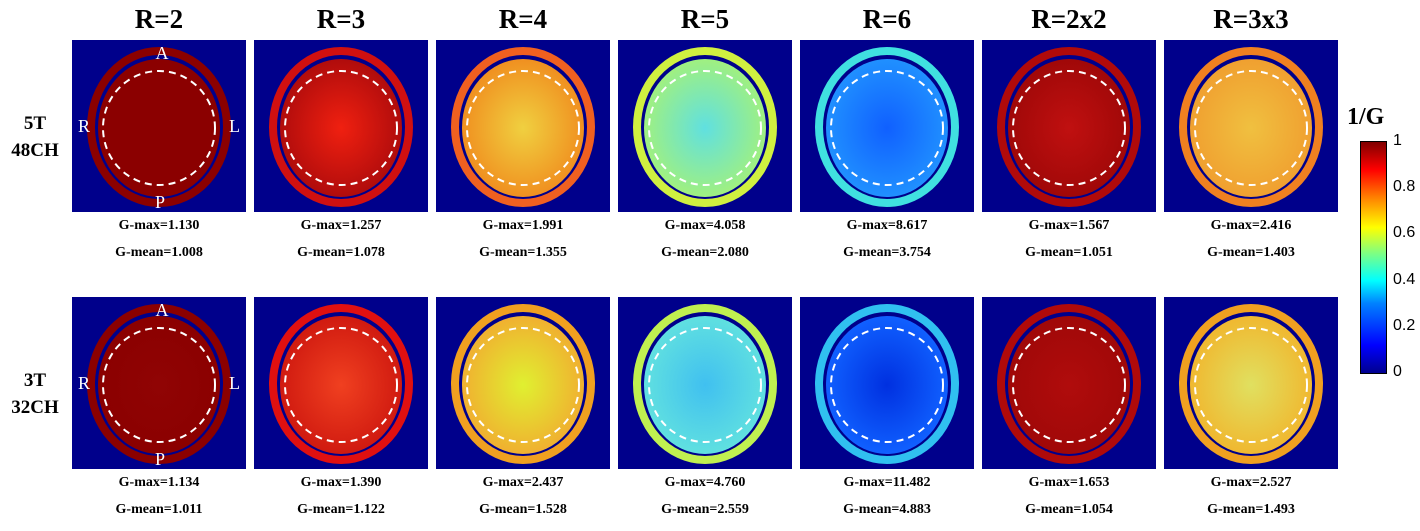 This screenshot has height=531, width=1420. Describe the element at coordinates (341, 482) in the screenshot. I see `g-max-value: G-max=1.390` at that location.